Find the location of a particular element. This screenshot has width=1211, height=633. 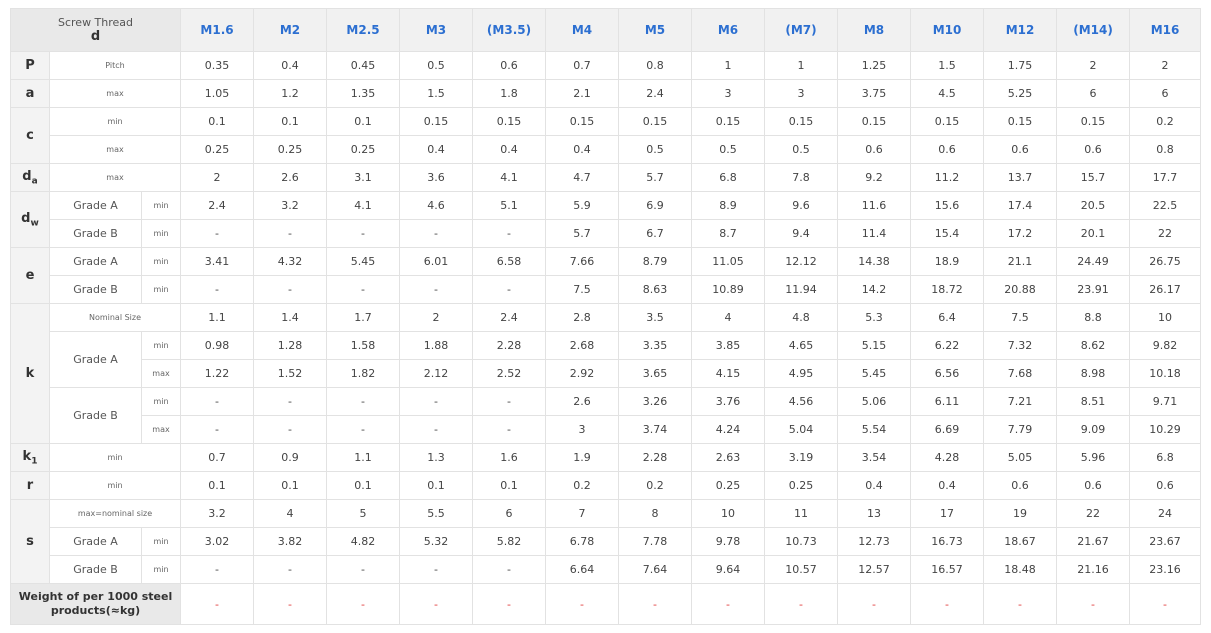

symbol-text: P is located at coordinates (30, 65).